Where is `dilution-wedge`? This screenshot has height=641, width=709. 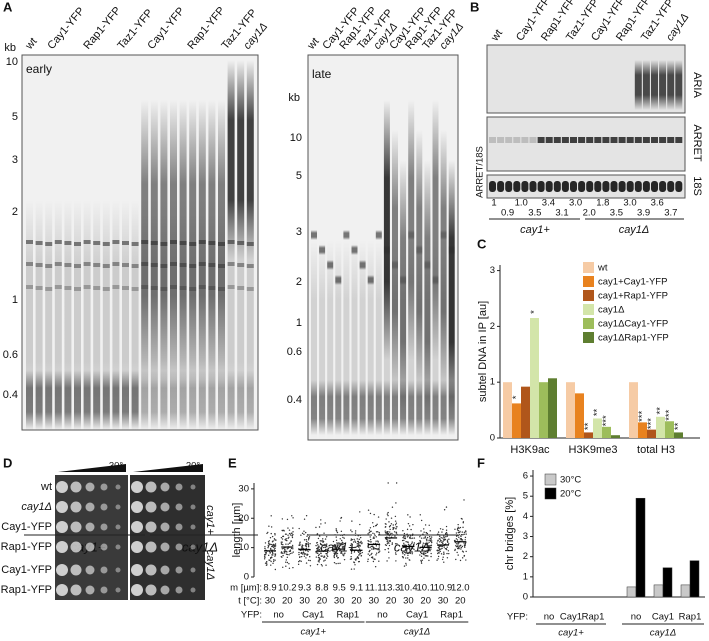 dilution-wedge is located at coordinates (168, 468).